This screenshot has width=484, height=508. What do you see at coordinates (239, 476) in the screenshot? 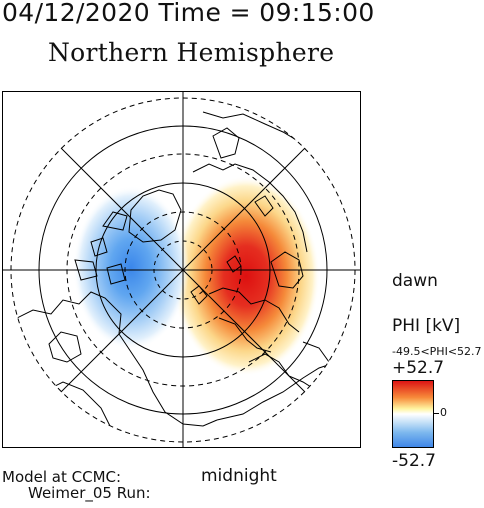
I see `midnight-label: midnight` at bounding box center [239, 476].